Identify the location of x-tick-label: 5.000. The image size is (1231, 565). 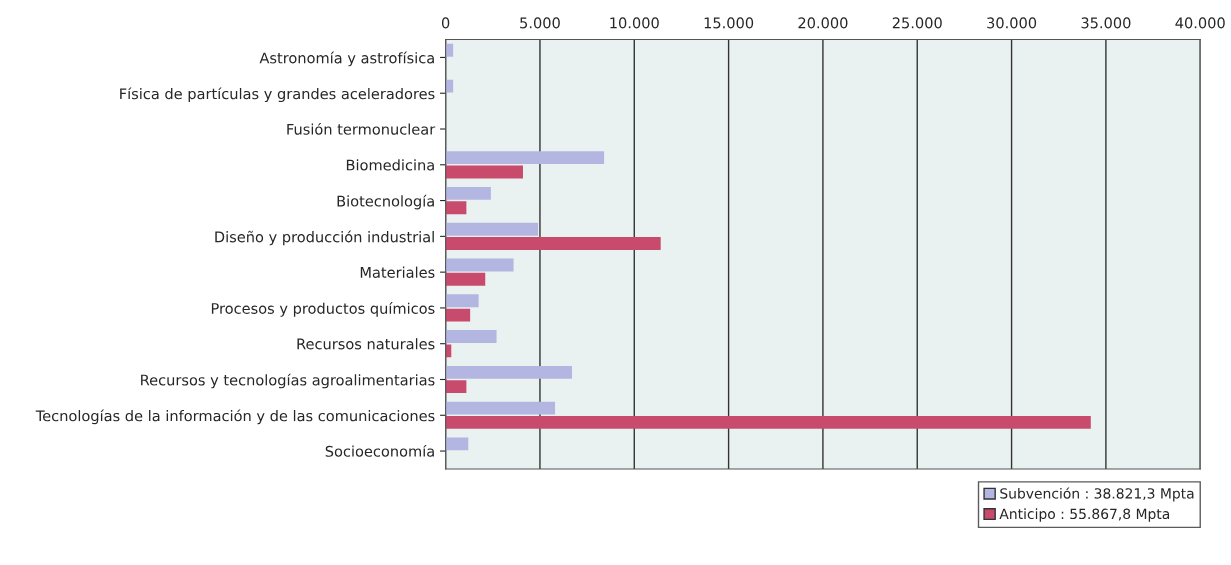
(540, 23).